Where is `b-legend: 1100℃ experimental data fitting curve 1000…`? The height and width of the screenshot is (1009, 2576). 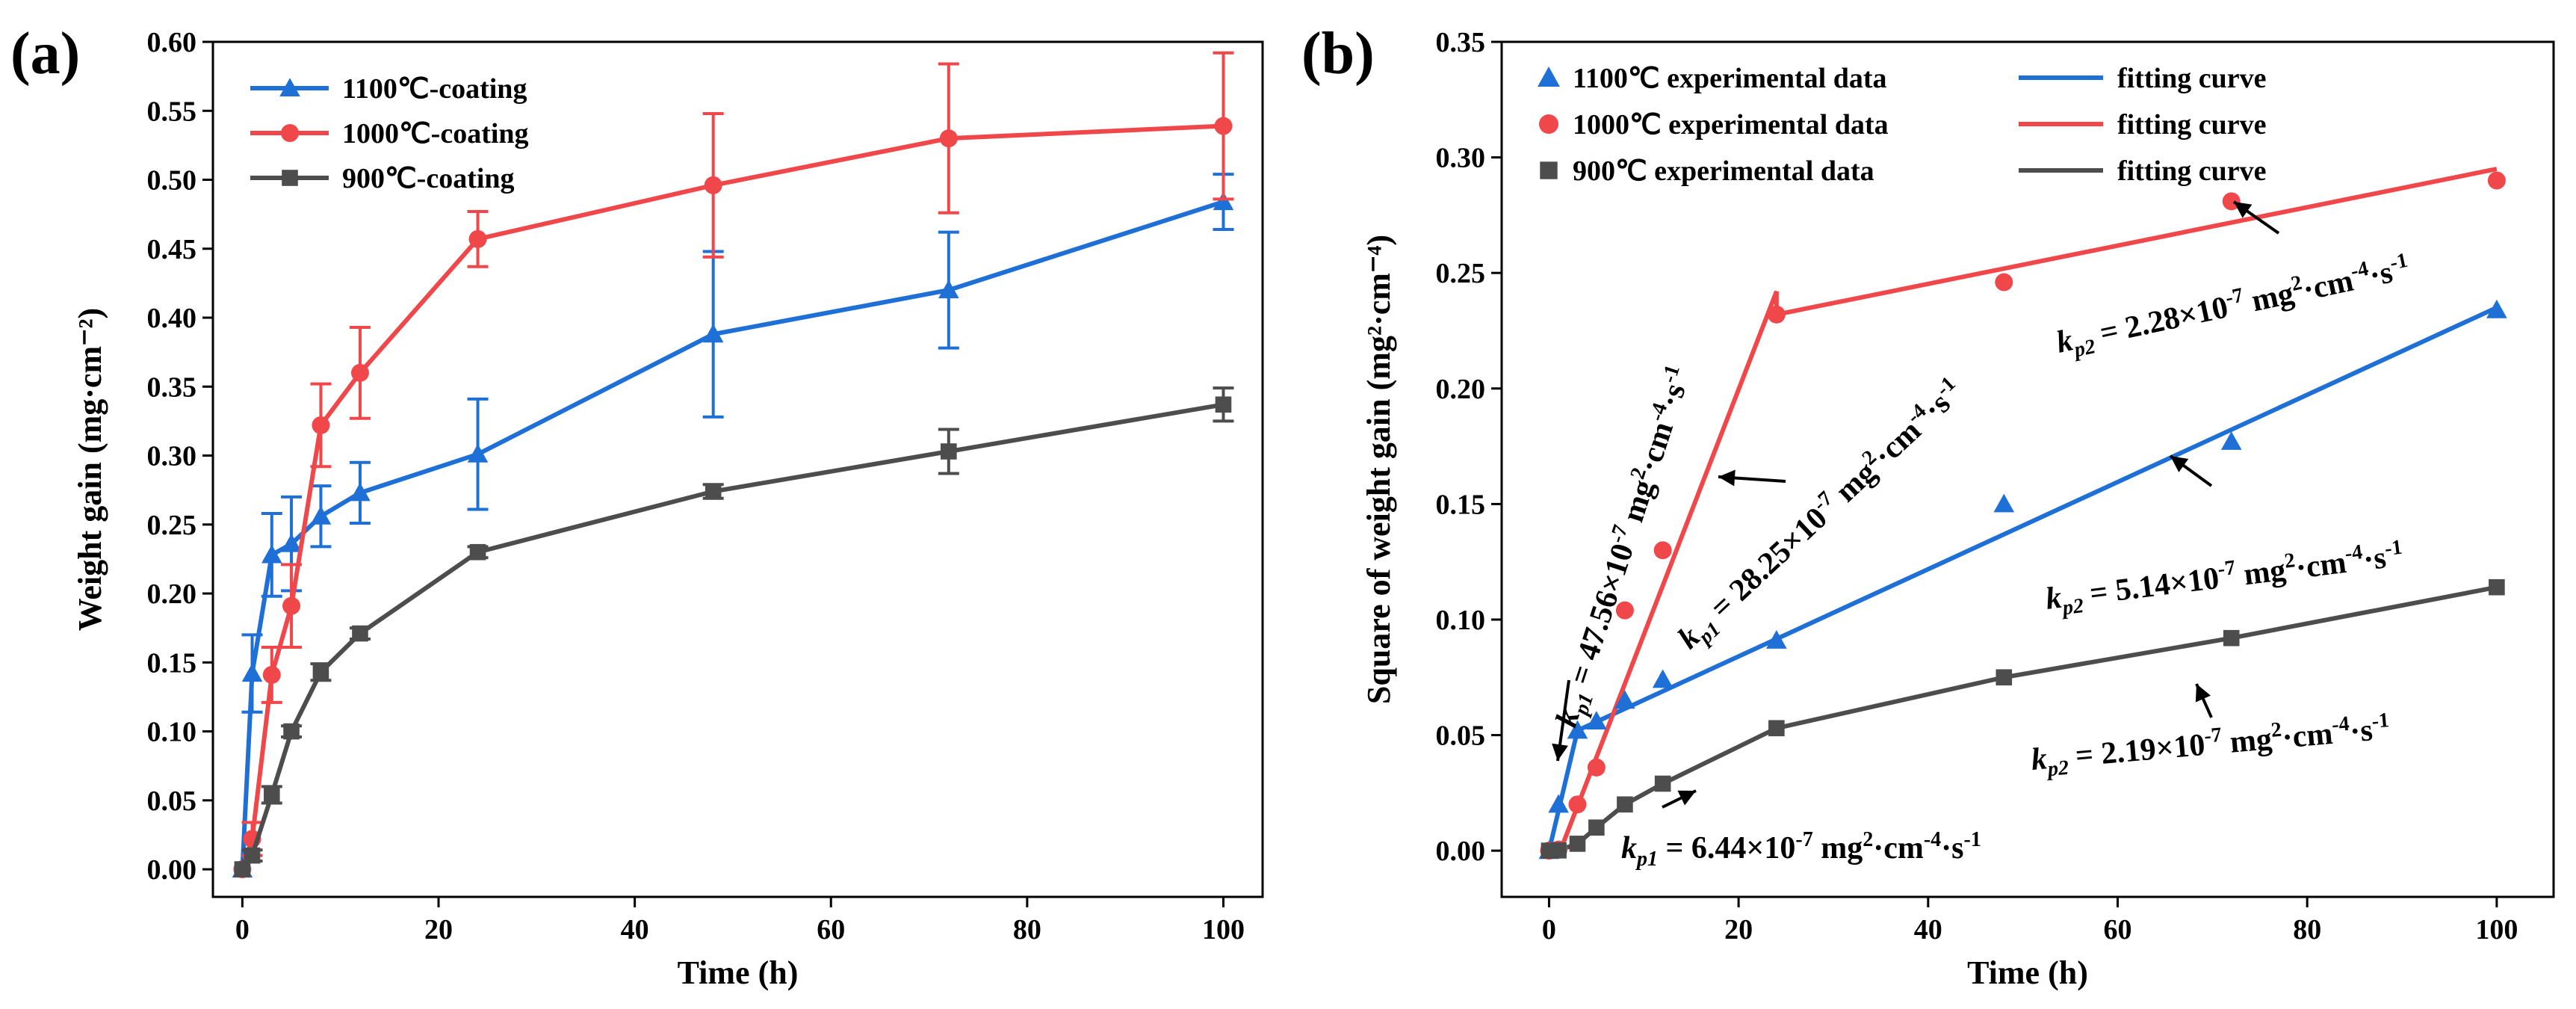 b-legend: 1100℃ experimental data fitting curve 1000… is located at coordinates (1902, 125).